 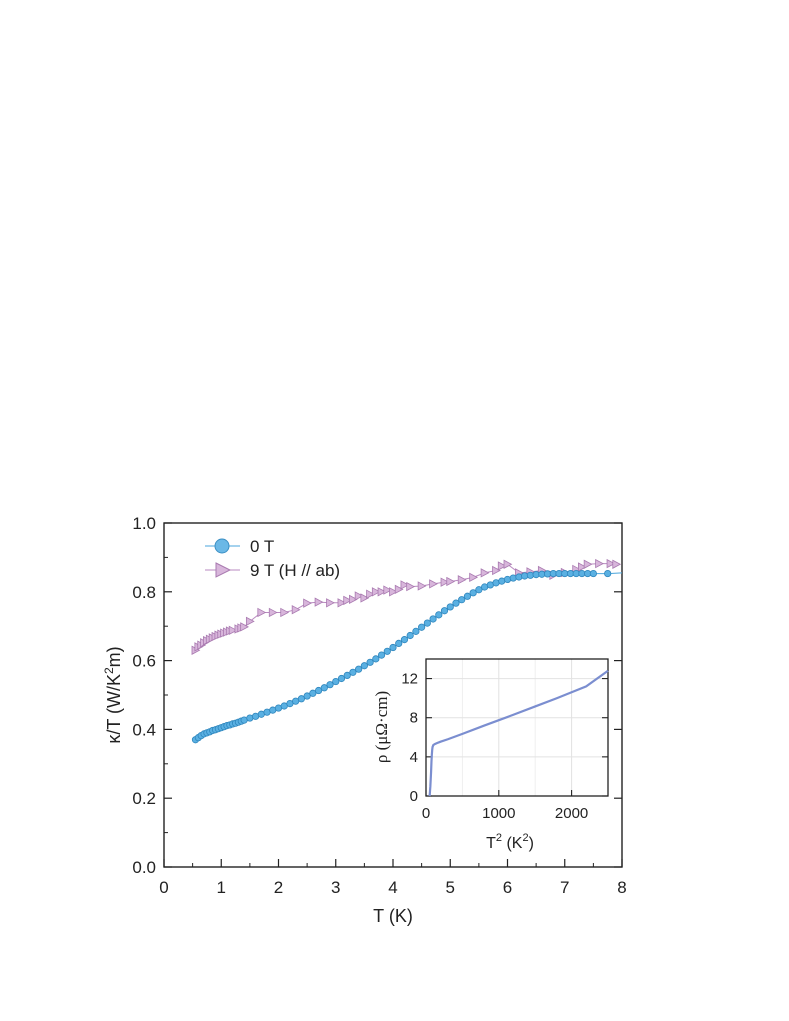 What do you see at coordinates (414, 757) in the screenshot?
I see `inset-y-tick-label: 4` at bounding box center [414, 757].